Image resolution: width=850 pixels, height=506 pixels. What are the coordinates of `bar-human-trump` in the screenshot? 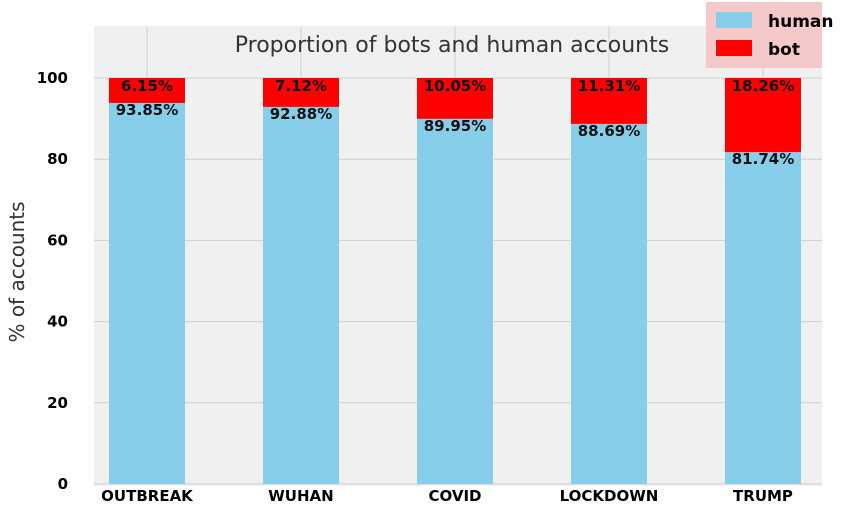 It's located at (763, 318).